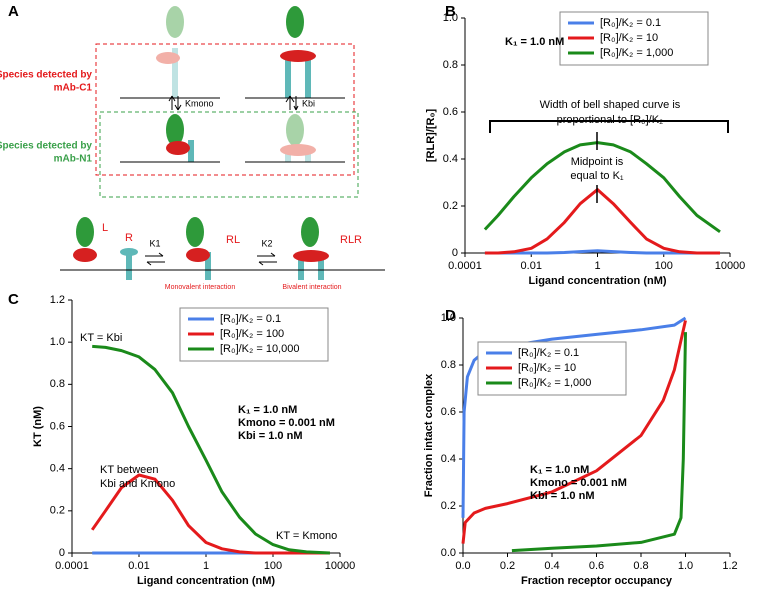 The height and width of the screenshot is (597, 759). What do you see at coordinates (199, 103) in the screenshot?
I see `kmono: Kmono` at bounding box center [199, 103].